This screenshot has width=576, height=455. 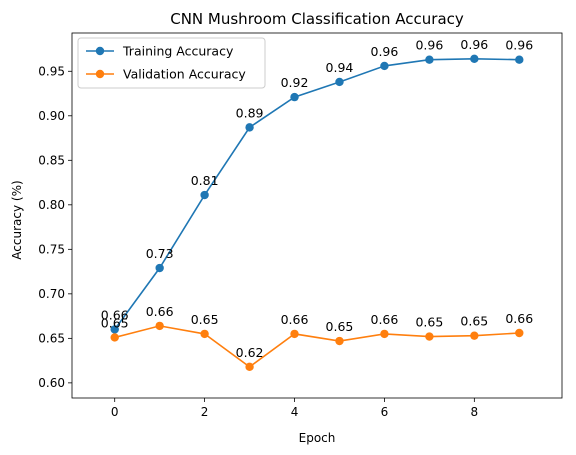 I want to click on y-tick-label: 0.80, so click(x=51, y=205).